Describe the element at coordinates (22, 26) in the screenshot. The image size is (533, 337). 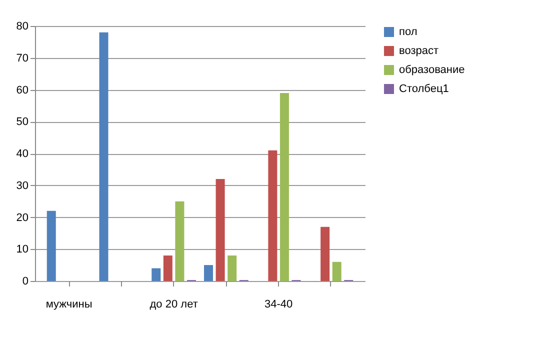
I see `y-tick-label: 80` at that location.